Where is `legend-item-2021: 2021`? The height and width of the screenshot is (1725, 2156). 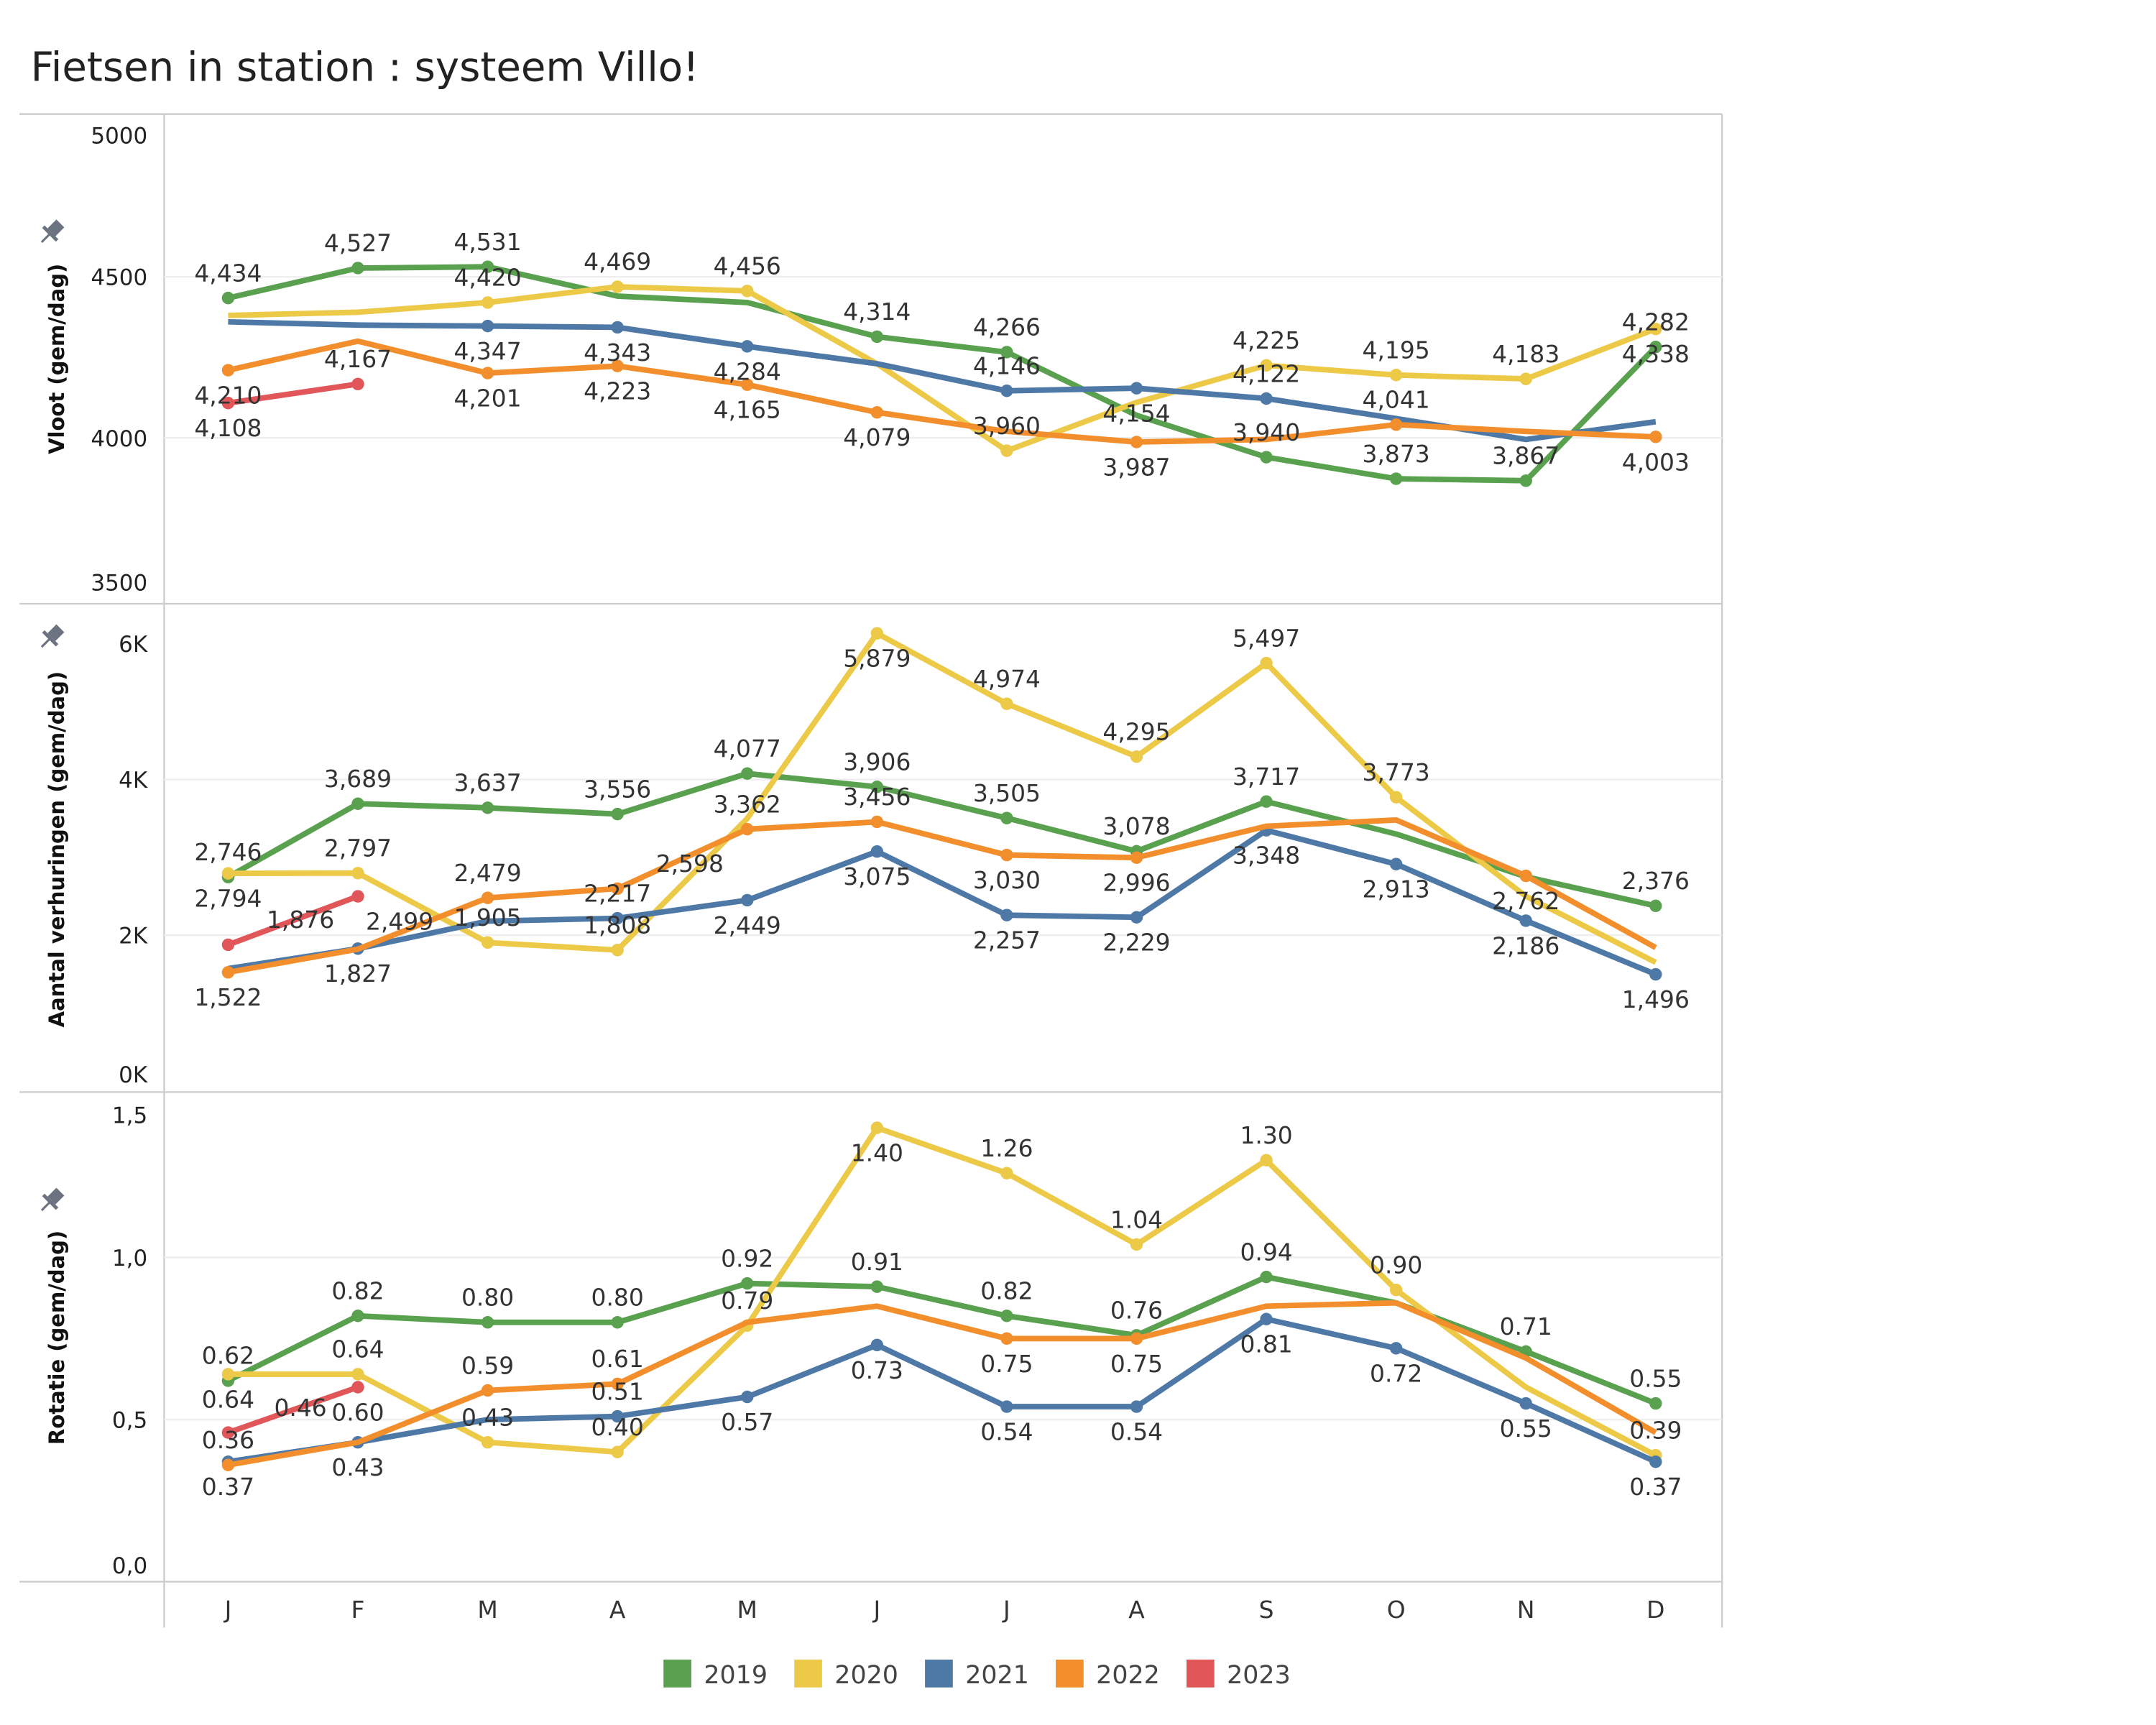 legend-item-2021: 2021 is located at coordinates (977, 1675).